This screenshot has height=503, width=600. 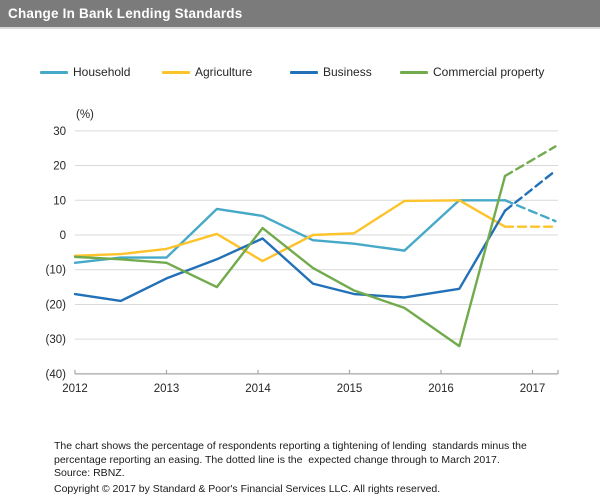 I want to click on series-line-agriculture, so click(x=290, y=231).